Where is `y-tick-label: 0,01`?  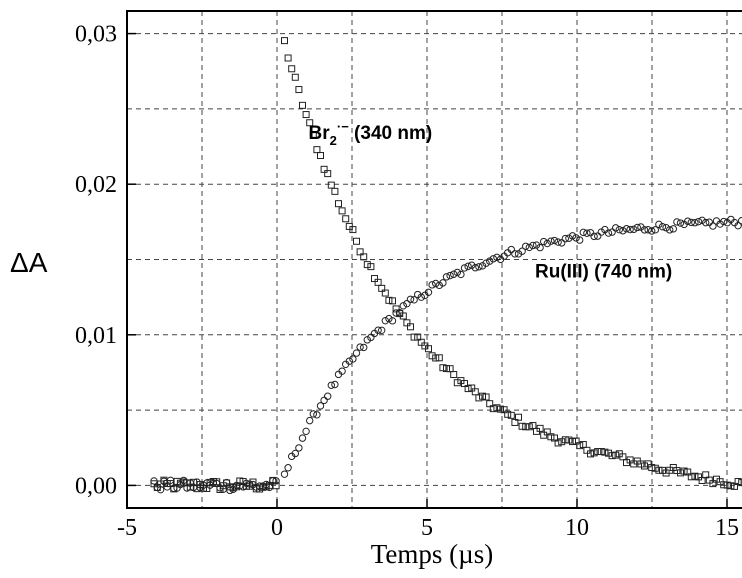
y-tick-label: 0,01 is located at coordinates (96, 336).